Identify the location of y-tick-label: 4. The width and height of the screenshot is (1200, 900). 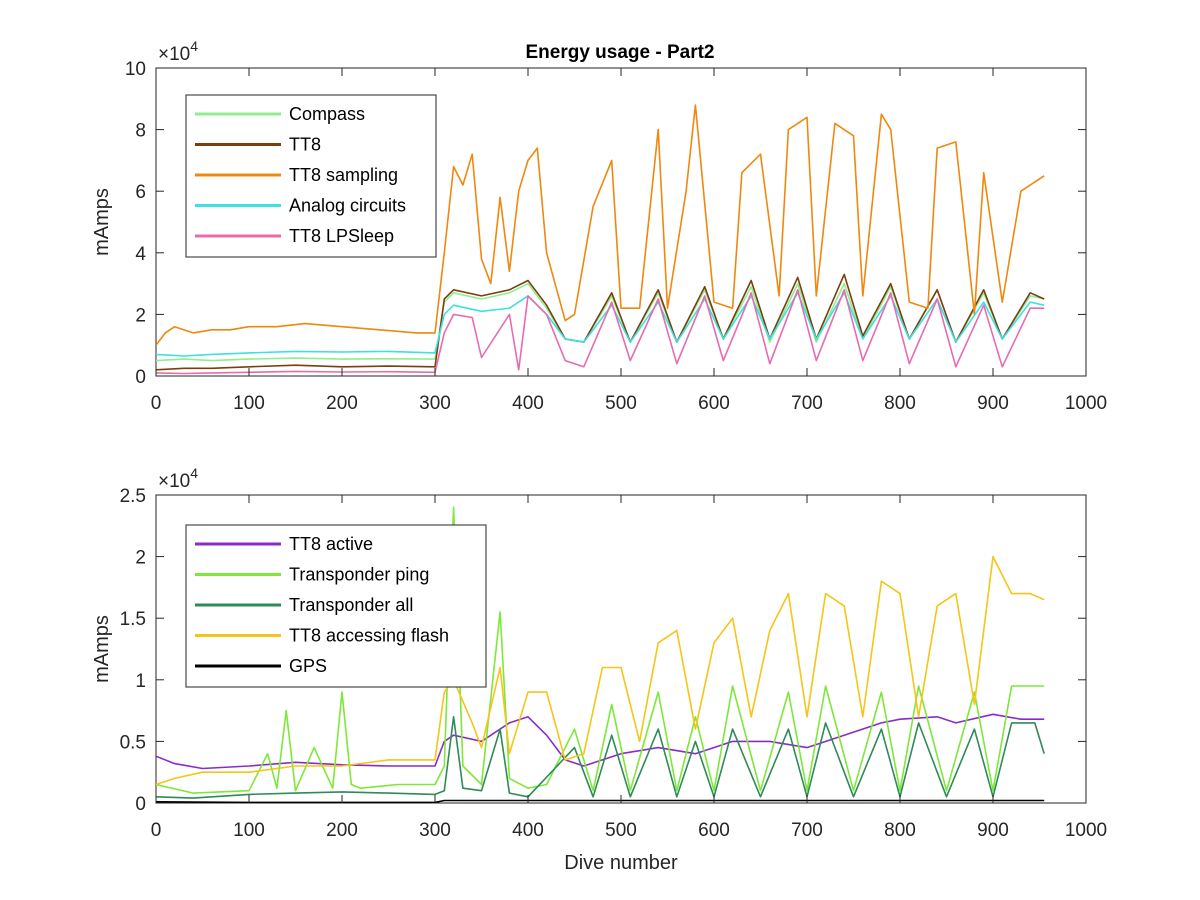
(140, 254).